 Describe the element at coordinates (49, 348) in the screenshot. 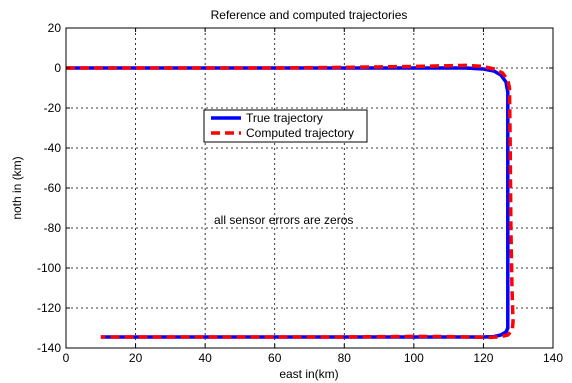

I see `y-tick-label: -140` at that location.